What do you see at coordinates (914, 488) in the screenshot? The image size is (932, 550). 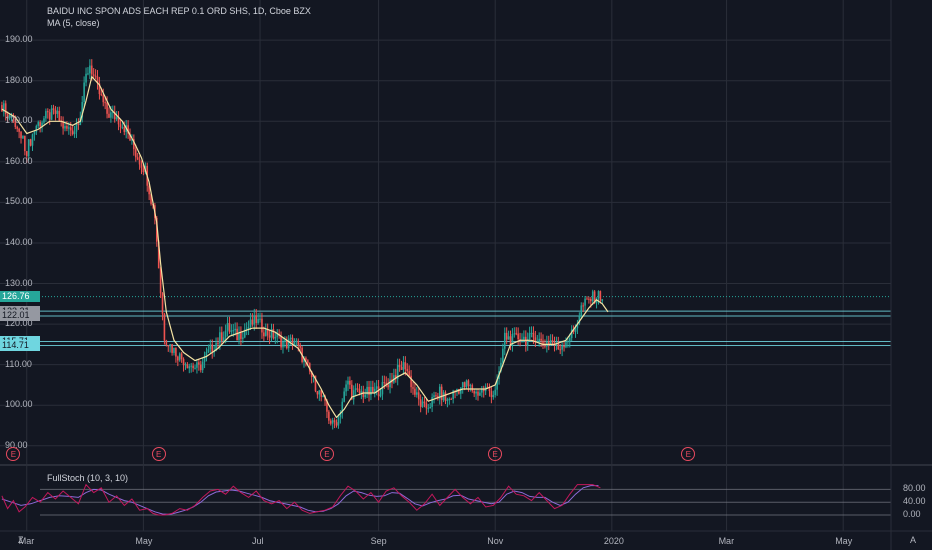 I see `stoch-tick-label: 80.00` at bounding box center [914, 488].